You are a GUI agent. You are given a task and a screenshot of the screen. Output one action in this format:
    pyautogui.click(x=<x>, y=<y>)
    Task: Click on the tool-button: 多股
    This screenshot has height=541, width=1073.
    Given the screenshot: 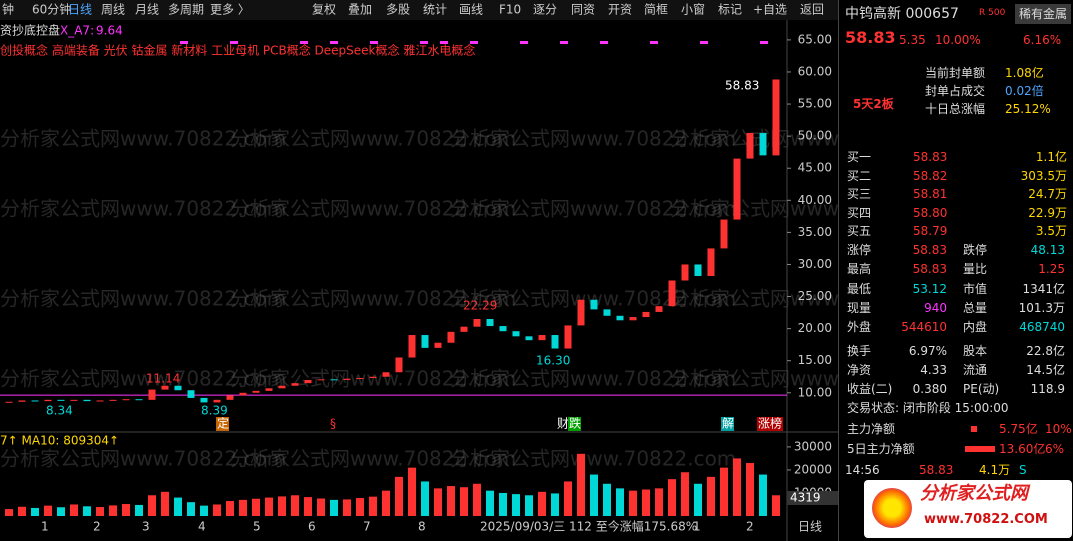 What is the action you would take?
    pyautogui.click(x=398, y=10)
    